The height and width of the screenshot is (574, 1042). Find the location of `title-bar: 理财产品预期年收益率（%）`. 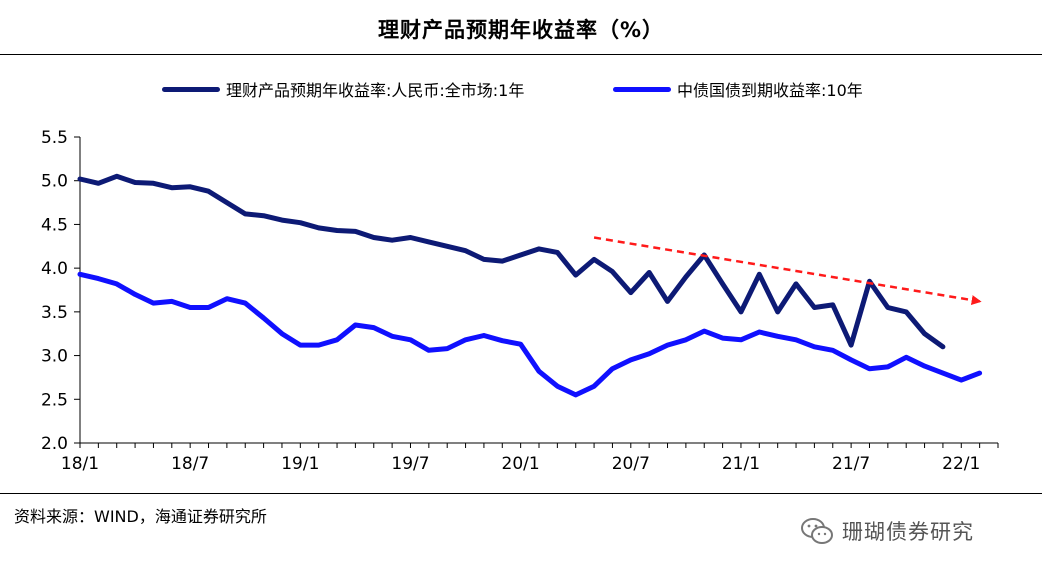

title-bar: 理财产品预期年收益率（%） is located at coordinates (521, 28).